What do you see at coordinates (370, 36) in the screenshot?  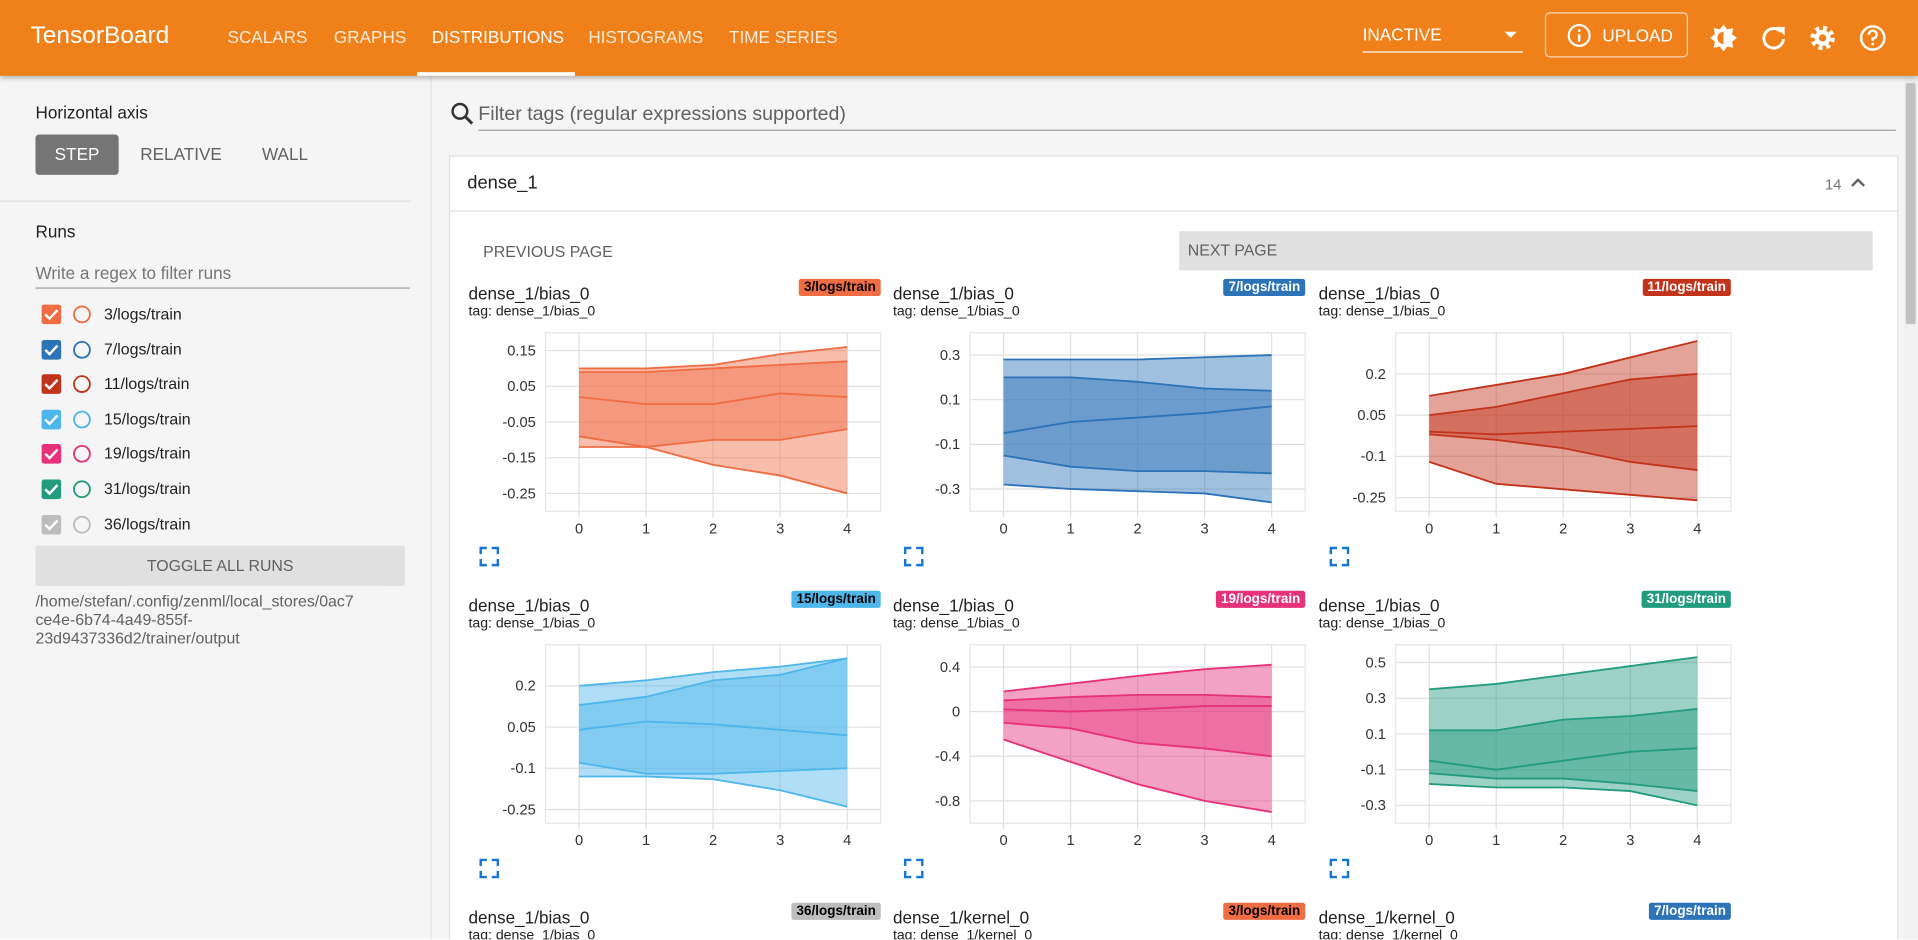 I see `tab: GRAPHS` at bounding box center [370, 36].